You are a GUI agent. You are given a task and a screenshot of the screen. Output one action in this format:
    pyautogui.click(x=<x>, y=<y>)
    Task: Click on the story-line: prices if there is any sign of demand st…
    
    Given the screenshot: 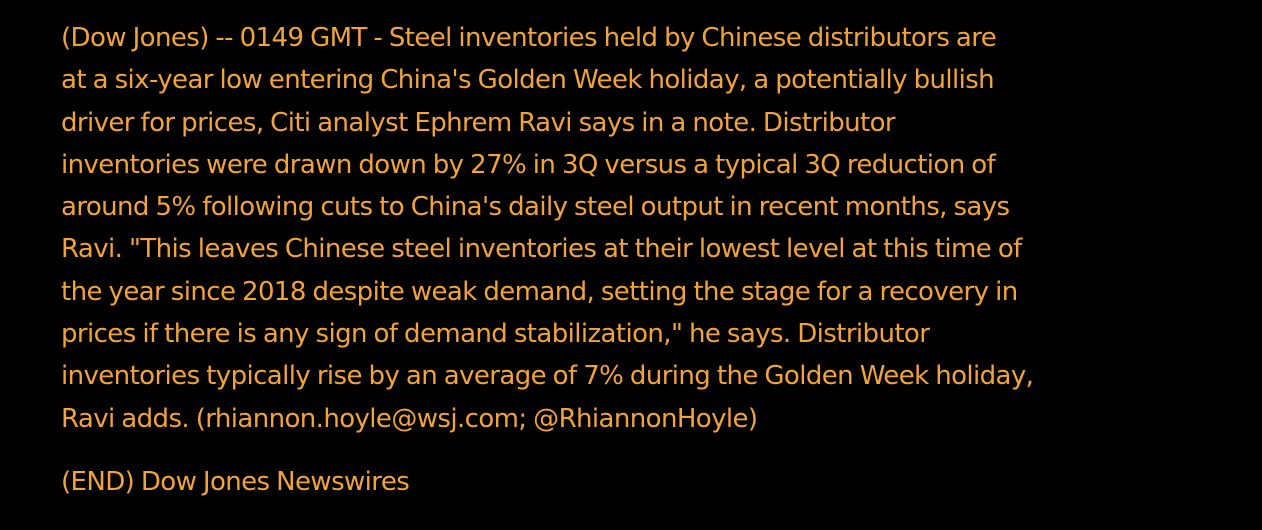 What is the action you would take?
    pyautogui.click(x=495, y=334)
    